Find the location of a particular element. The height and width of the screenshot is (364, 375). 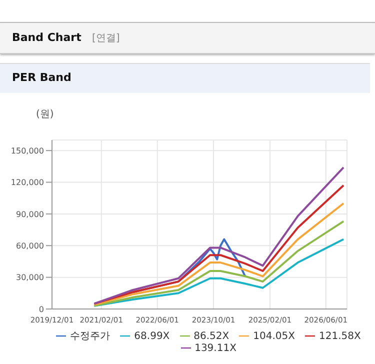

y-tick-label: 90,000 is located at coordinates (30, 214).